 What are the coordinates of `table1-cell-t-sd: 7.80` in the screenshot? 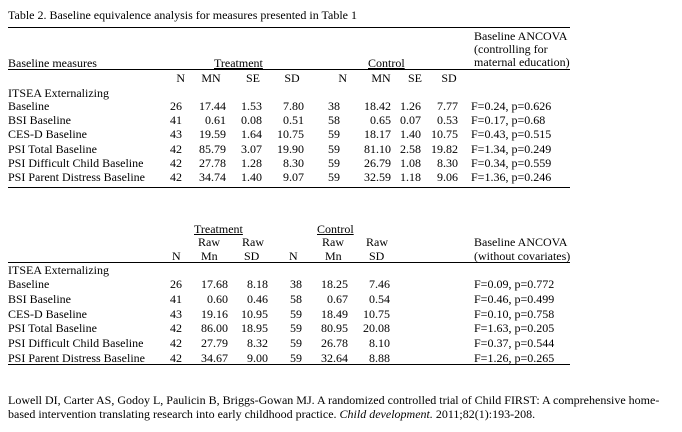 It's located at (293, 106).